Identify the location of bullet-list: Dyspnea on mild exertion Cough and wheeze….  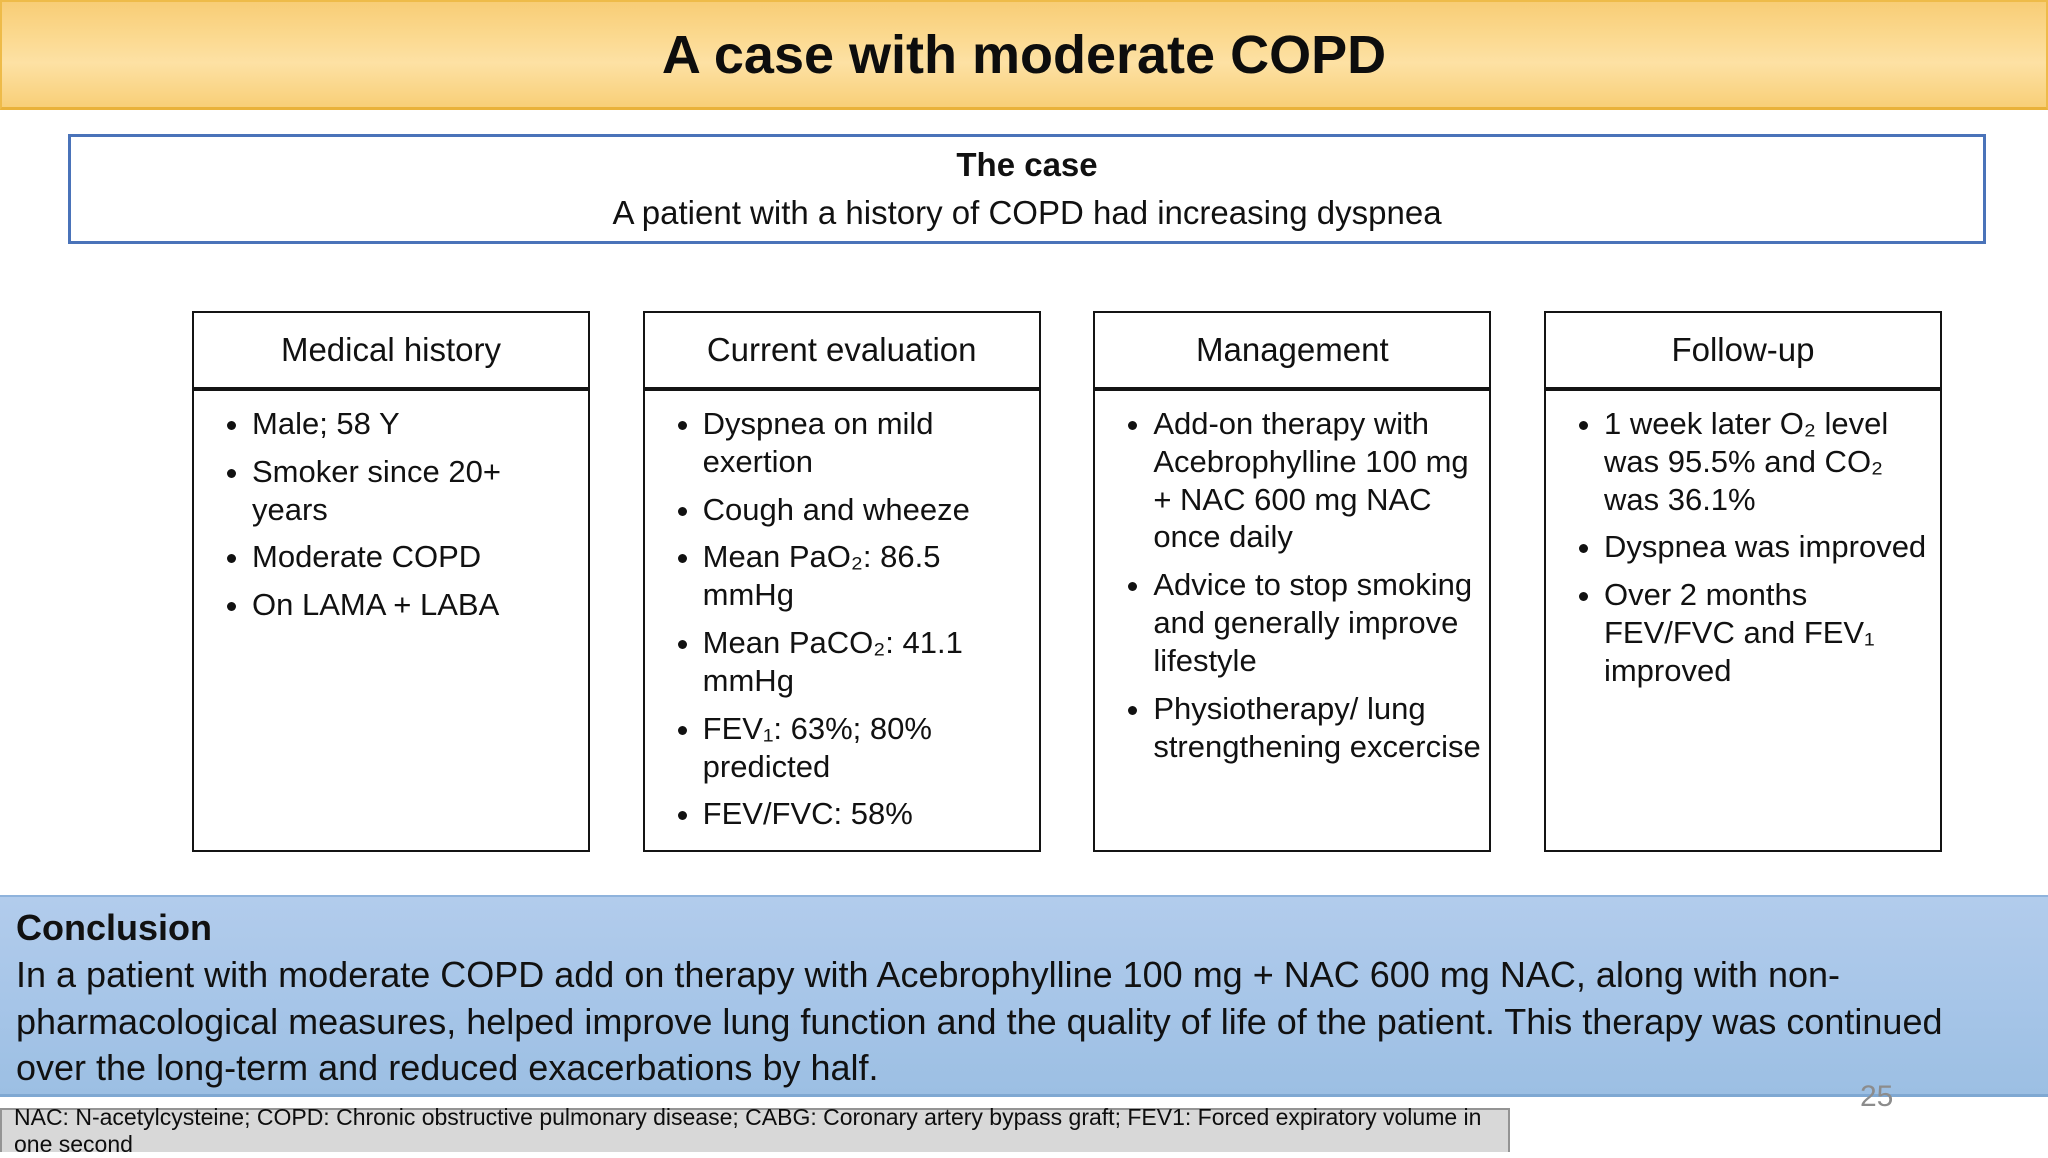
(838, 619).